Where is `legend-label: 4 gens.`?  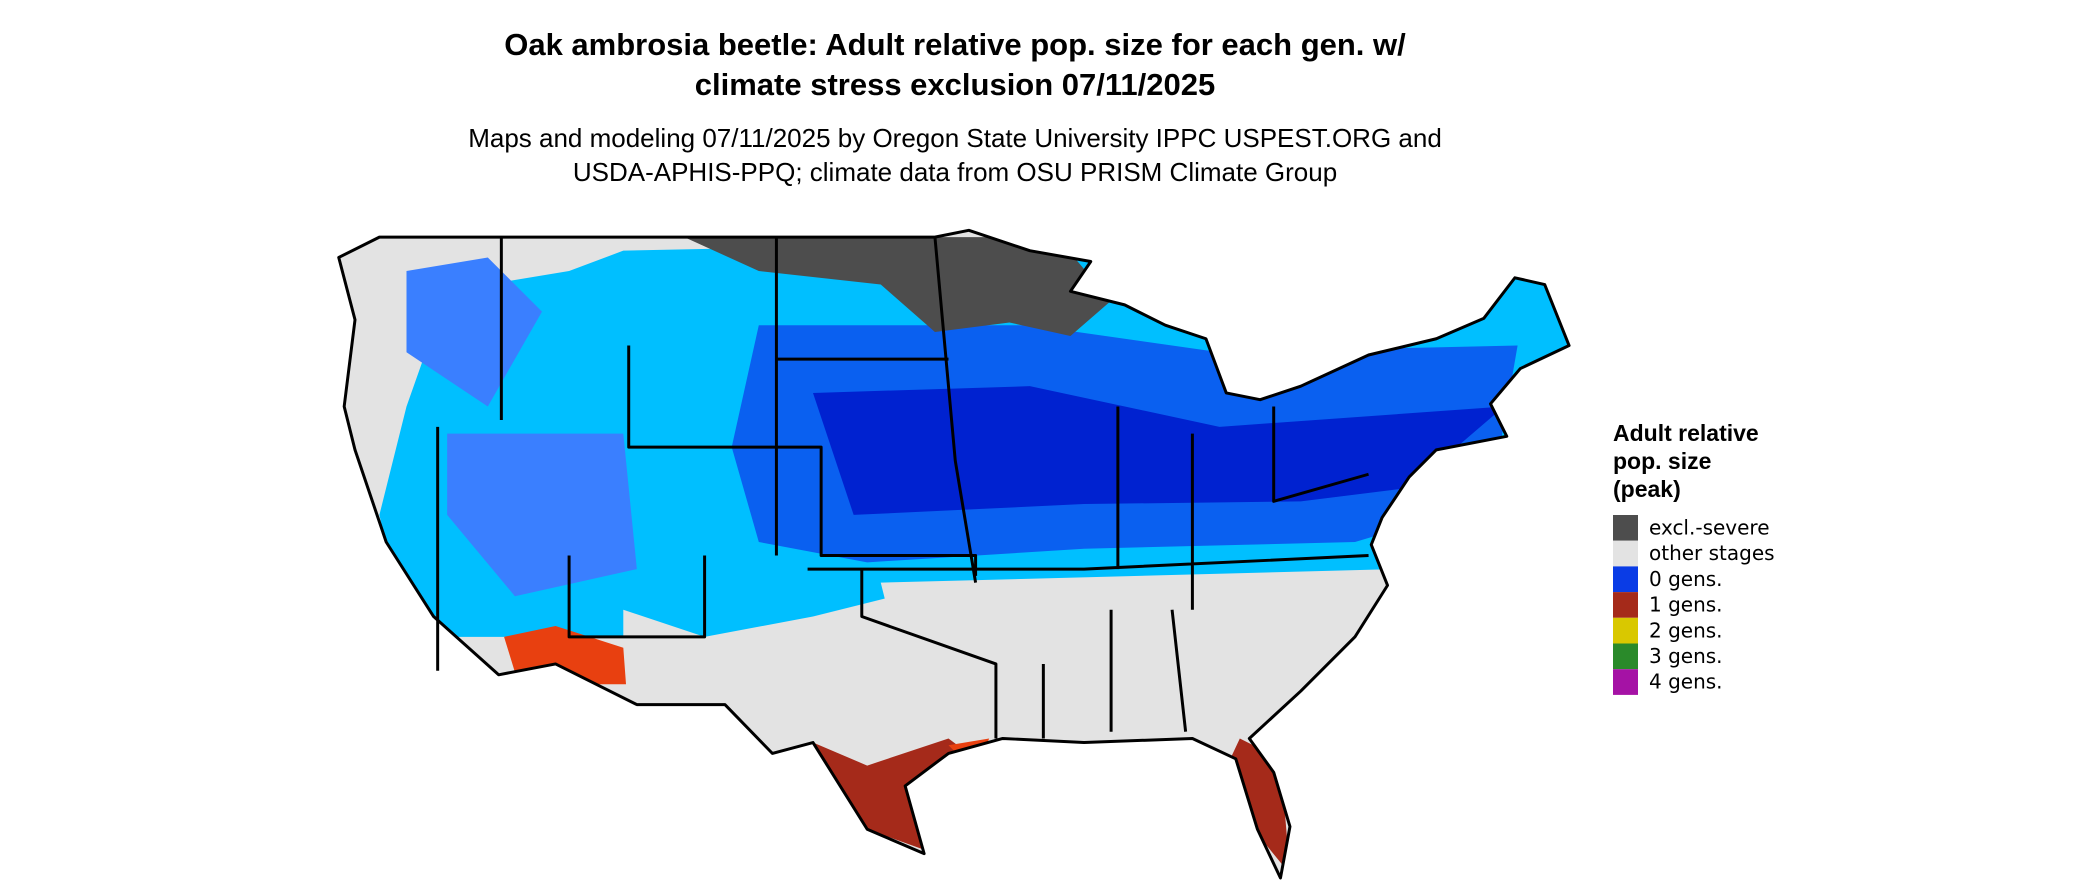 legend-label: 4 gens. is located at coordinates (1686, 682).